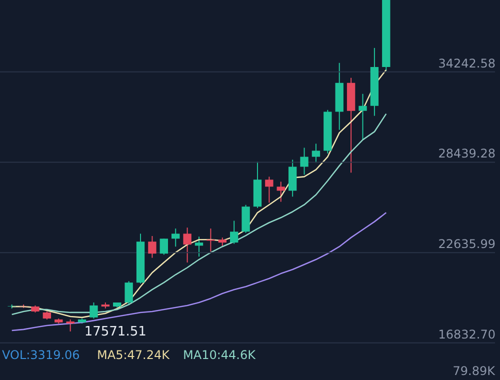 This screenshot has height=380, width=500. Describe the element at coordinates (41, 355) in the screenshot. I see `text: VOL:3319.06` at that location.